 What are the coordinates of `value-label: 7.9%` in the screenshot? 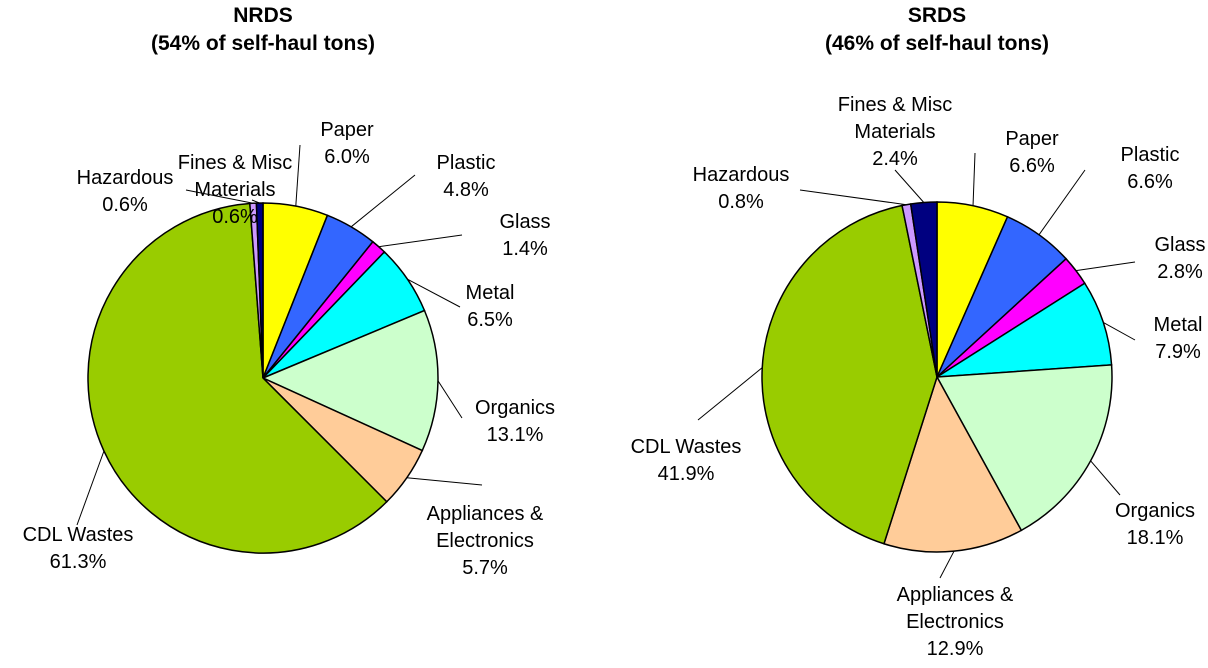 It's located at (1178, 352).